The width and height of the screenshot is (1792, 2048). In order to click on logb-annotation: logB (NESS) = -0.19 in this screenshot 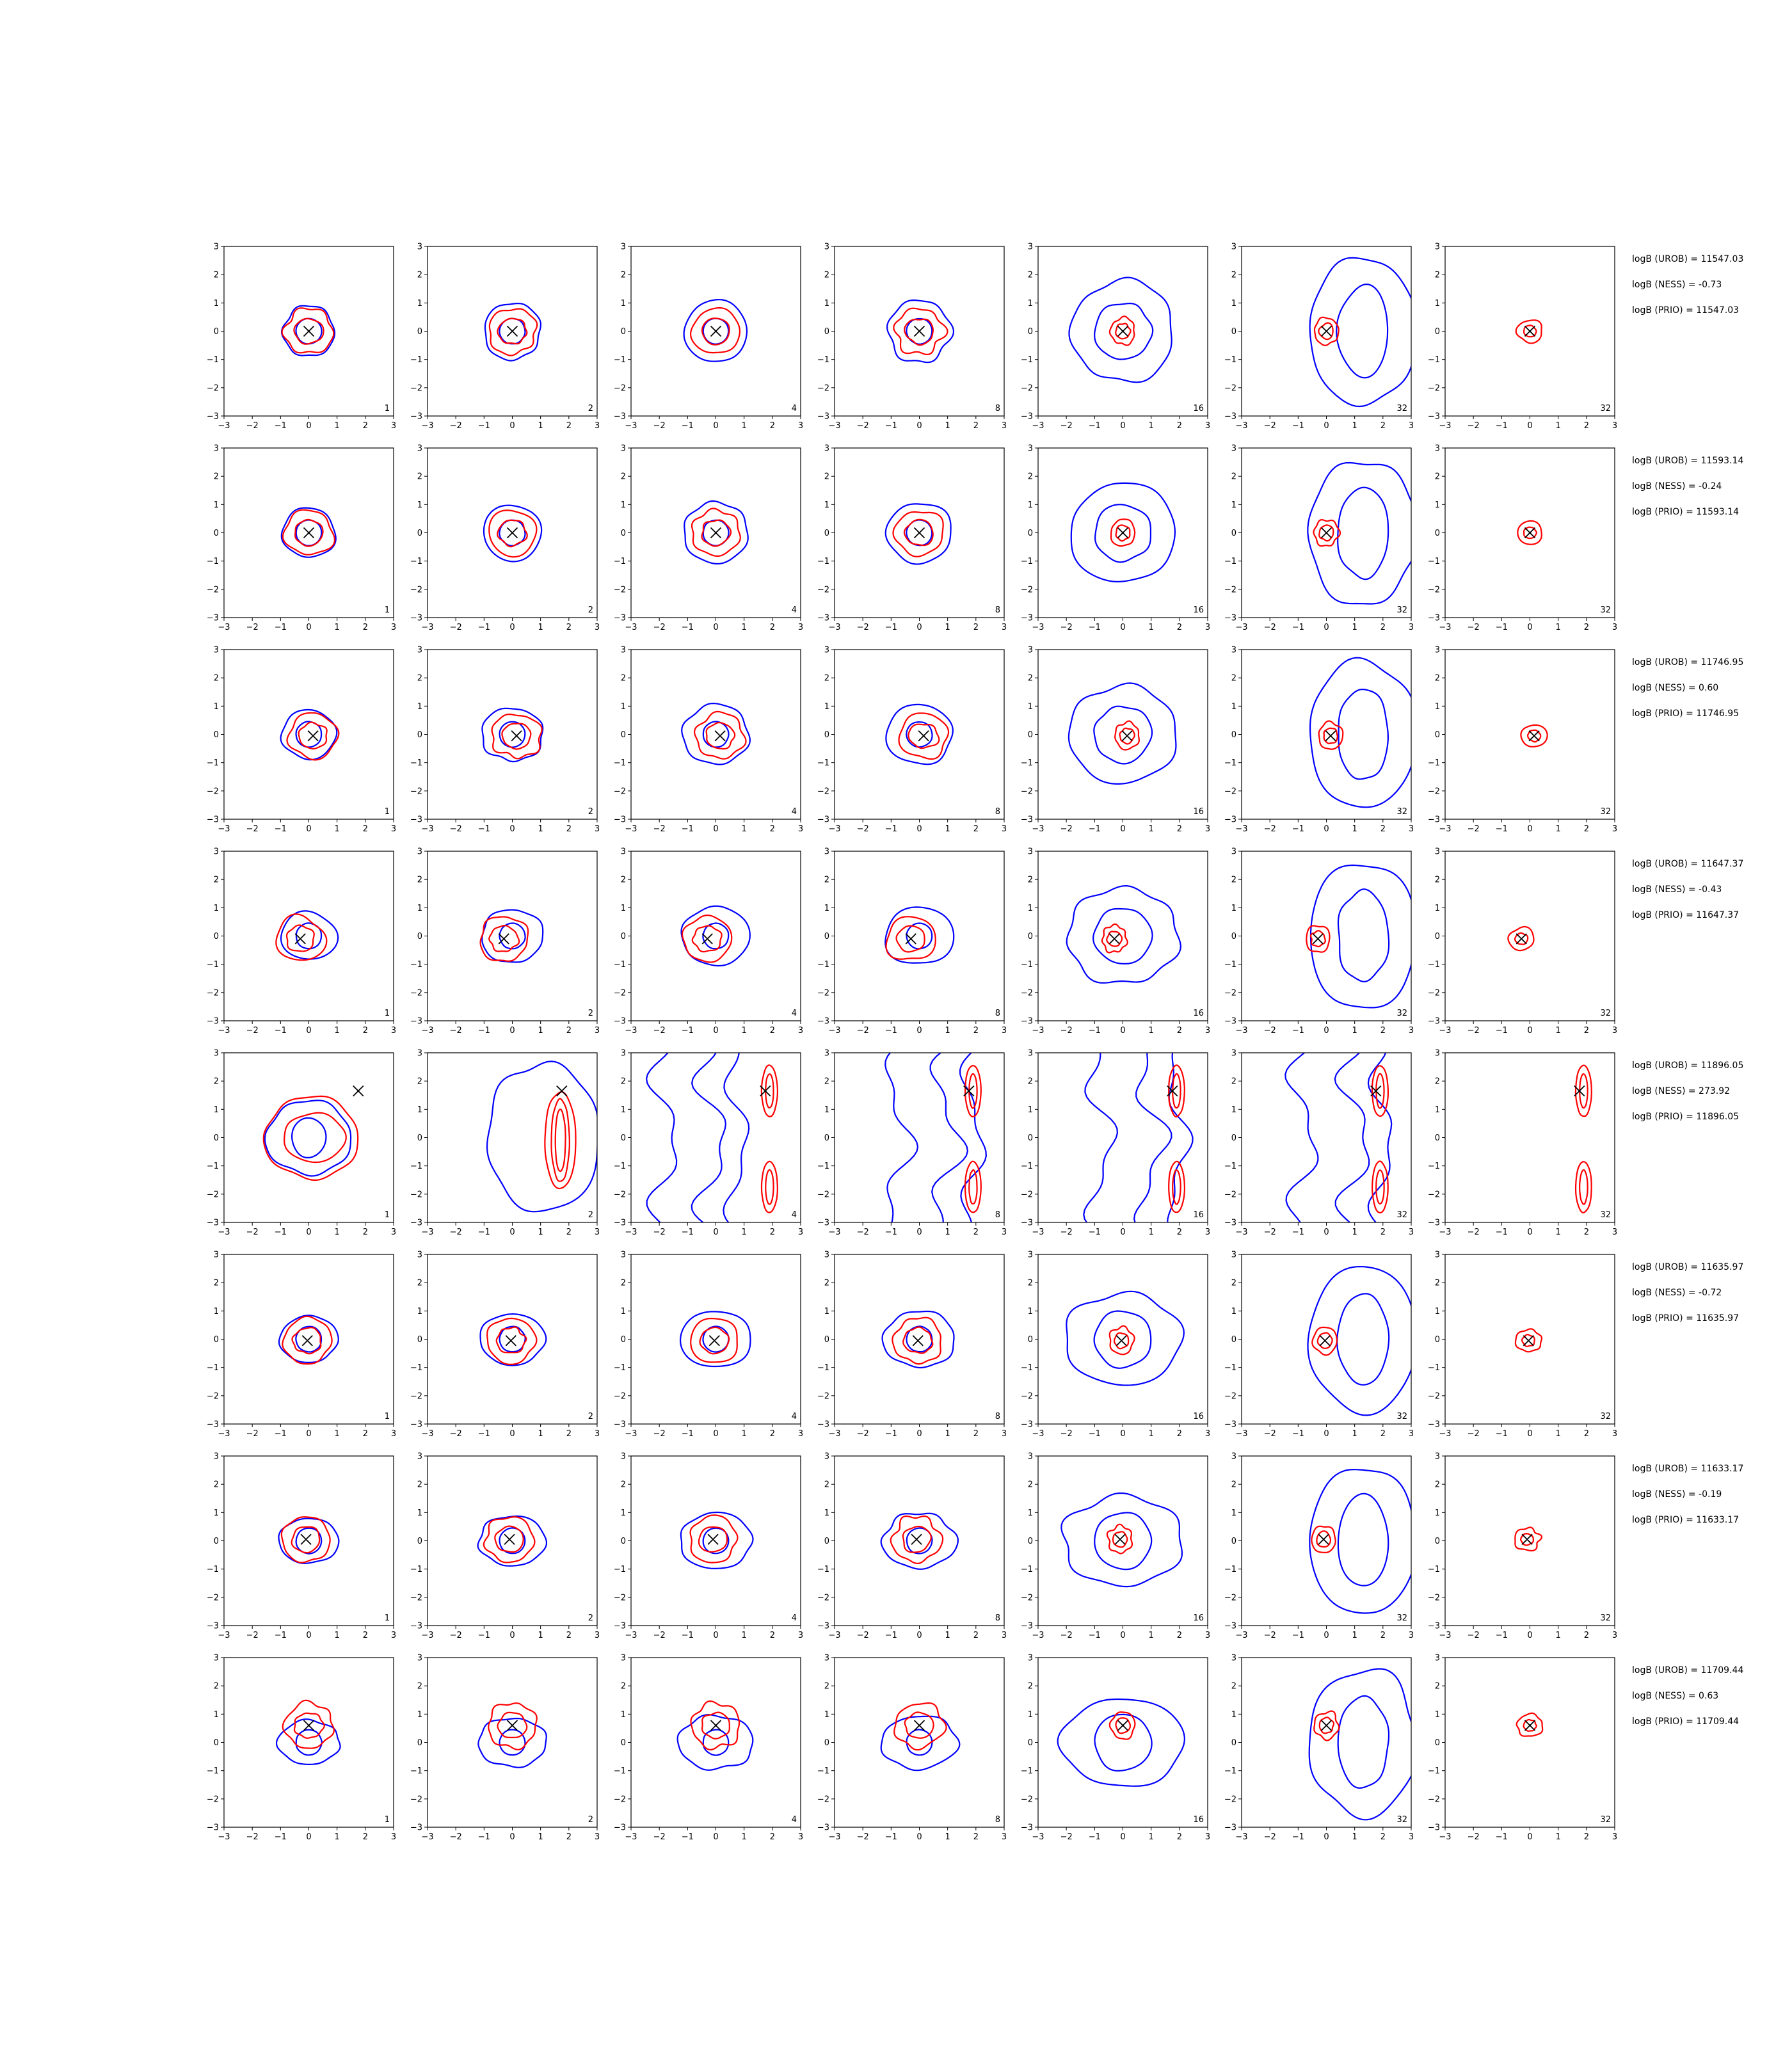, I will do `click(1677, 1494)`.